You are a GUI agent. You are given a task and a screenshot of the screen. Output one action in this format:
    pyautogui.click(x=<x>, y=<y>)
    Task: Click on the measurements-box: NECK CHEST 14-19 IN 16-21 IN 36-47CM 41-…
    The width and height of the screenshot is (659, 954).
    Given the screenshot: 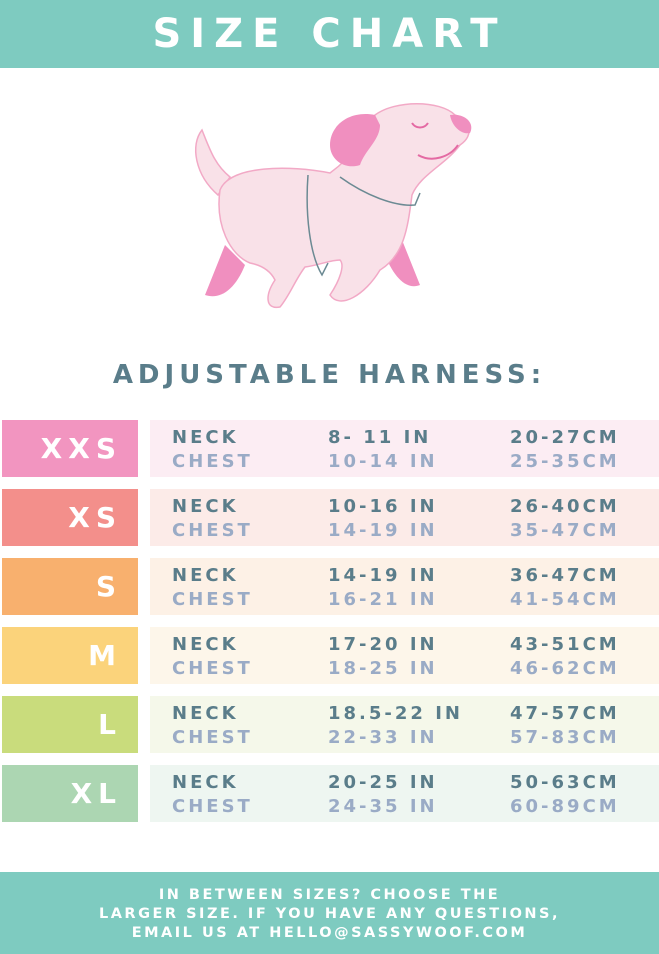 What is the action you would take?
    pyautogui.click(x=404, y=586)
    